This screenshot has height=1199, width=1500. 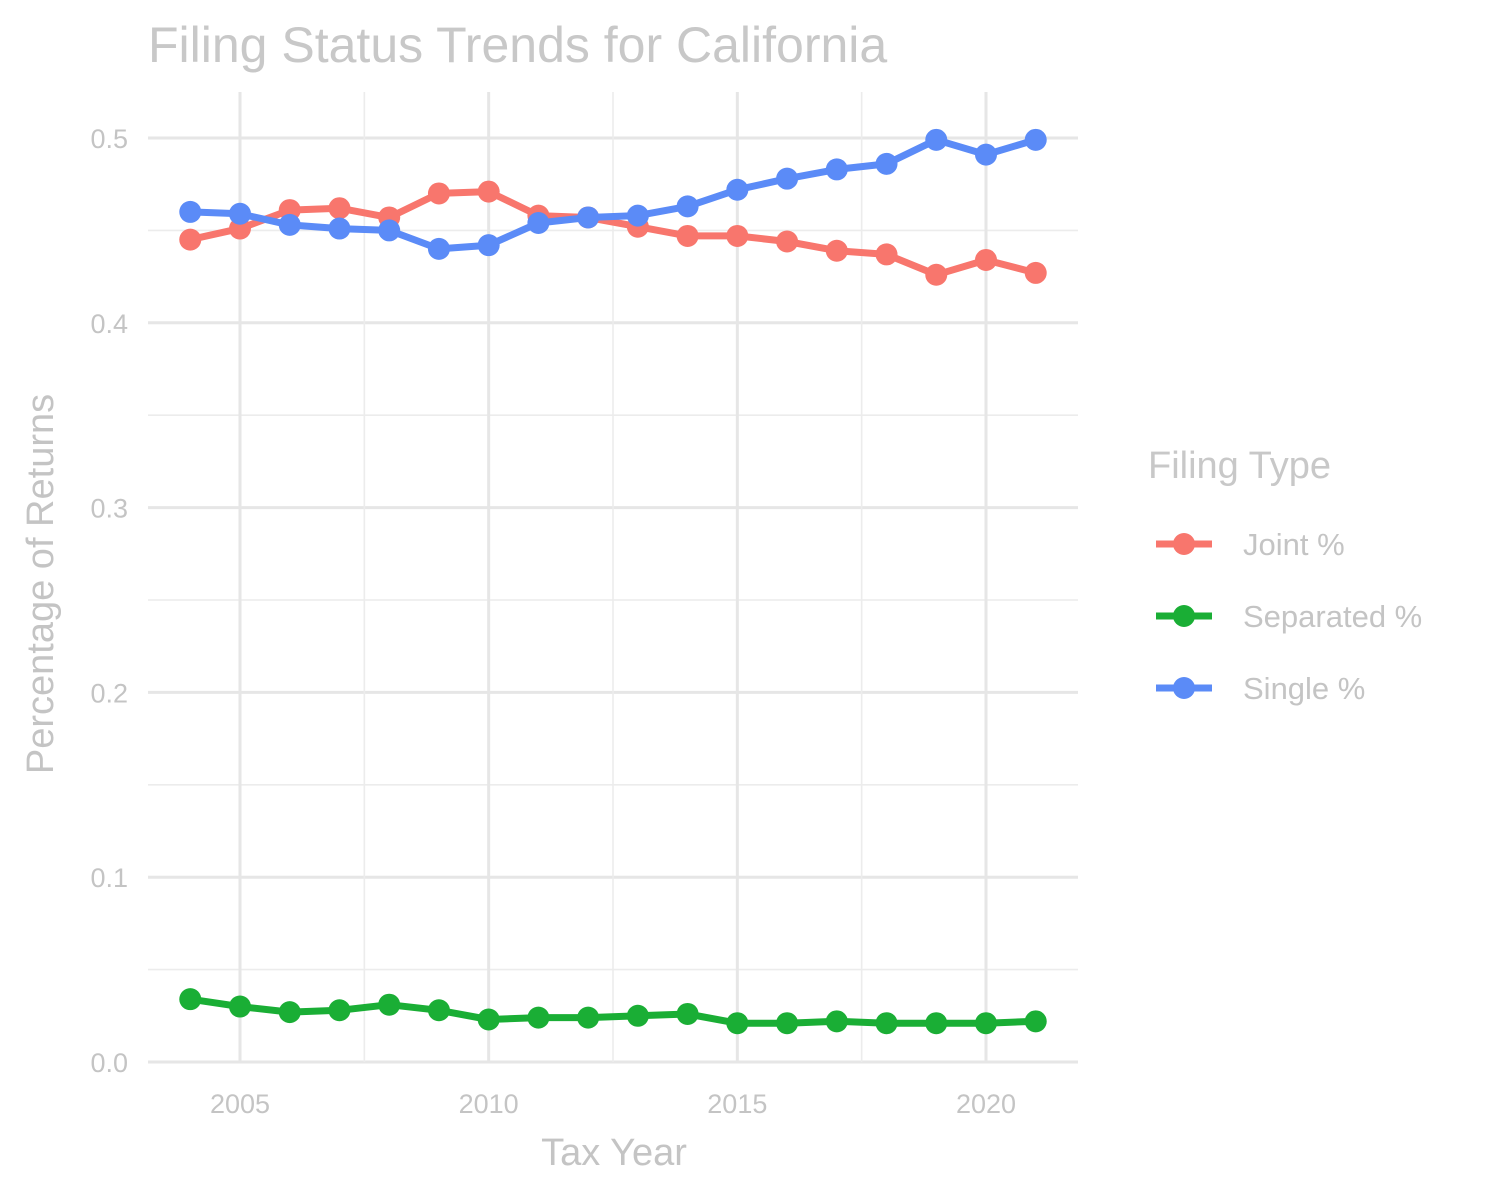 What do you see at coordinates (614, 1153) in the screenshot?
I see `x-axis-title: Tax Year` at bounding box center [614, 1153].